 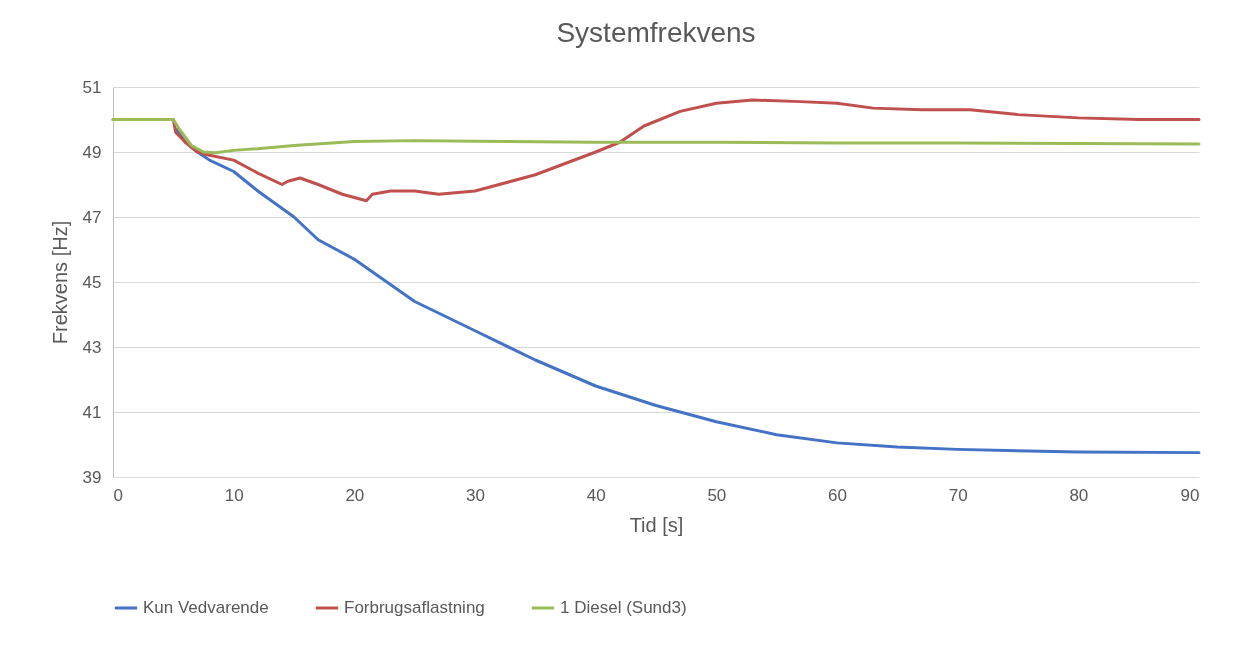 What do you see at coordinates (656, 136) in the screenshot?
I see `line-series` at bounding box center [656, 136].